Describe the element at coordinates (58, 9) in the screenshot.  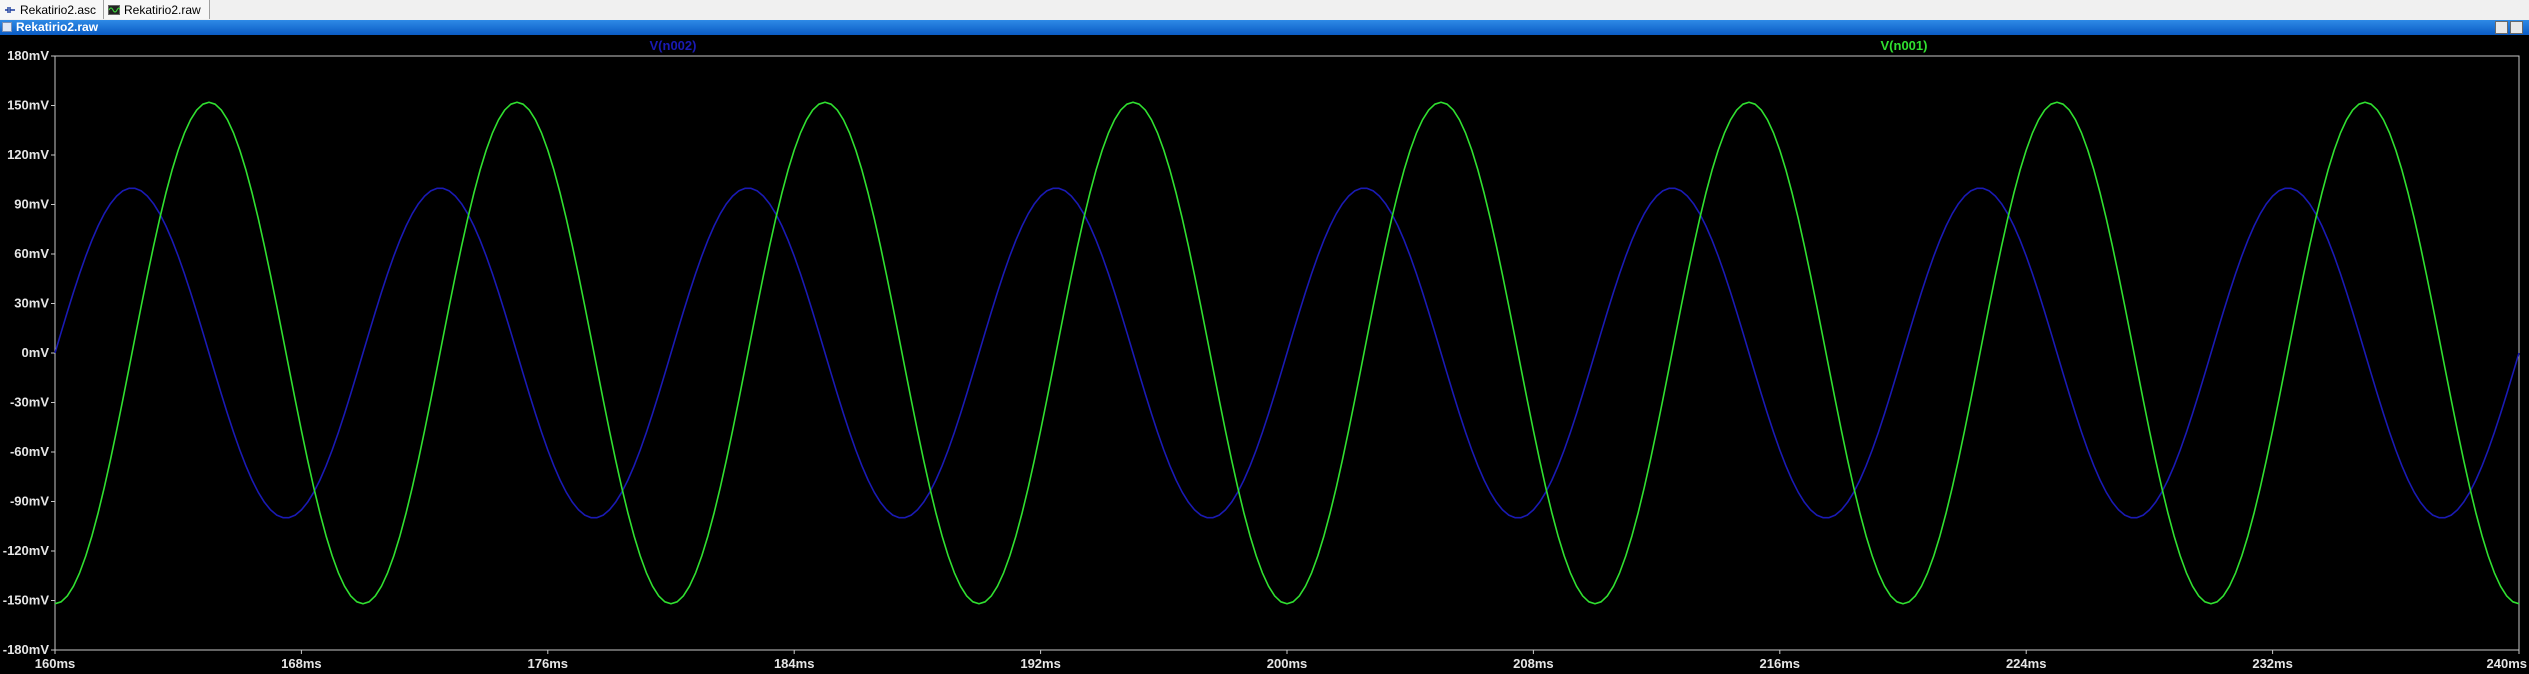
I see `tab-label: Rekatirio2.asc` at that location.